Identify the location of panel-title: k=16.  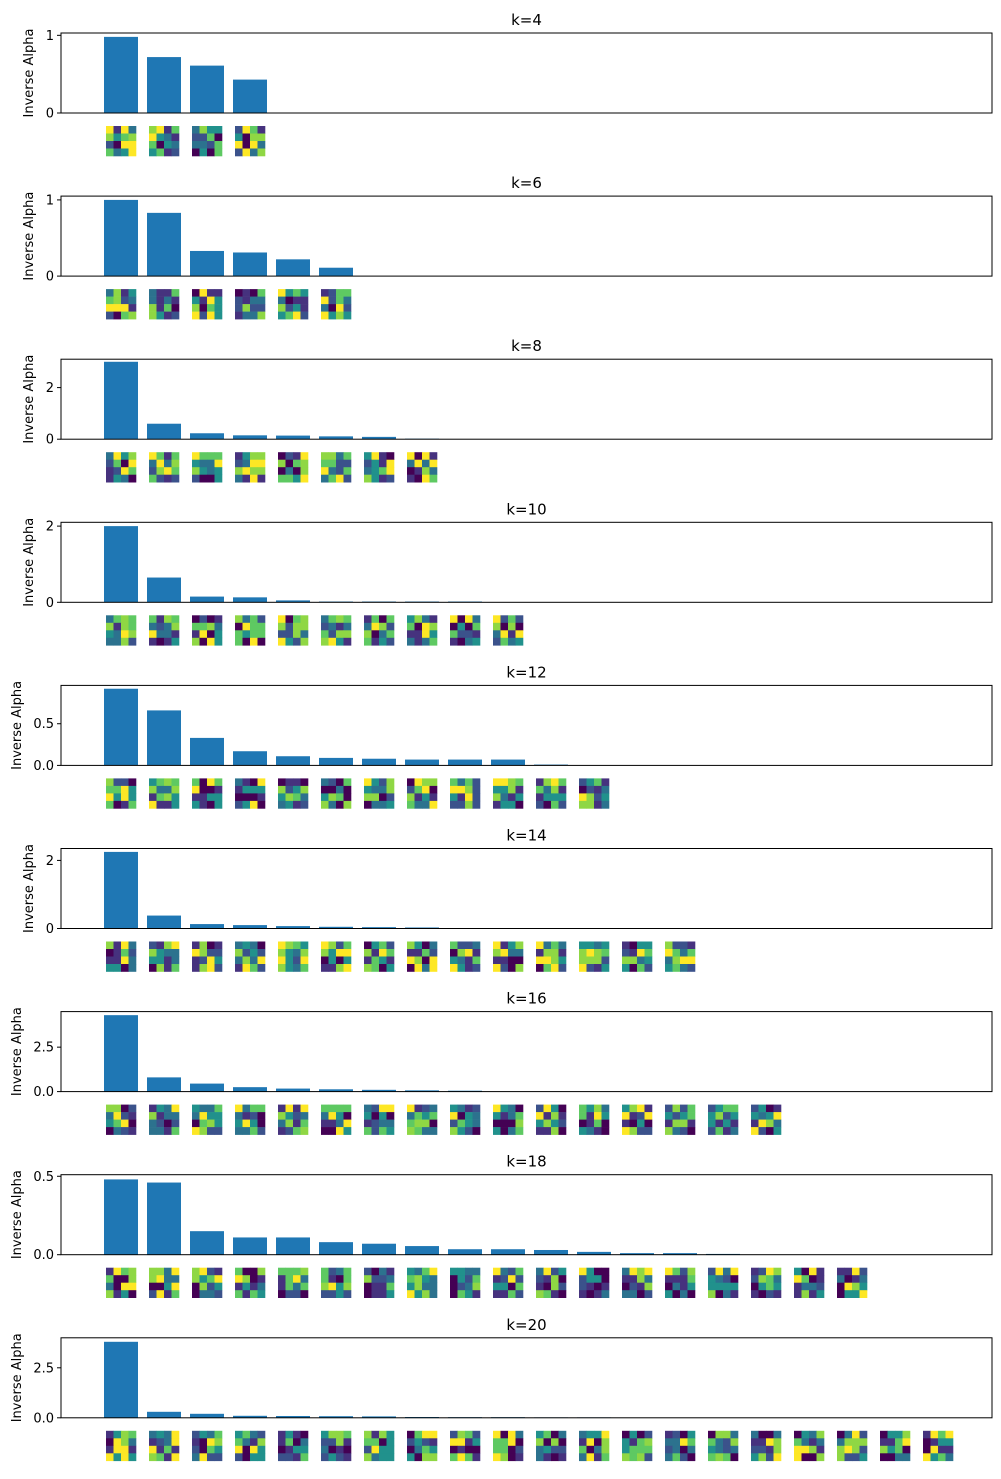
(526, 999).